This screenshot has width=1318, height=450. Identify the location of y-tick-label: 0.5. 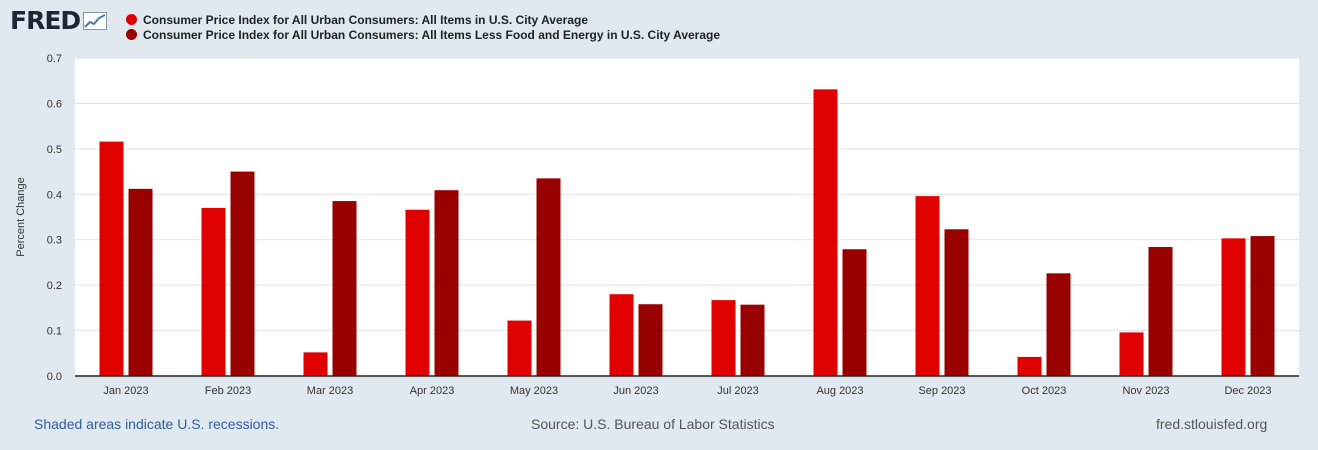
(54, 150).